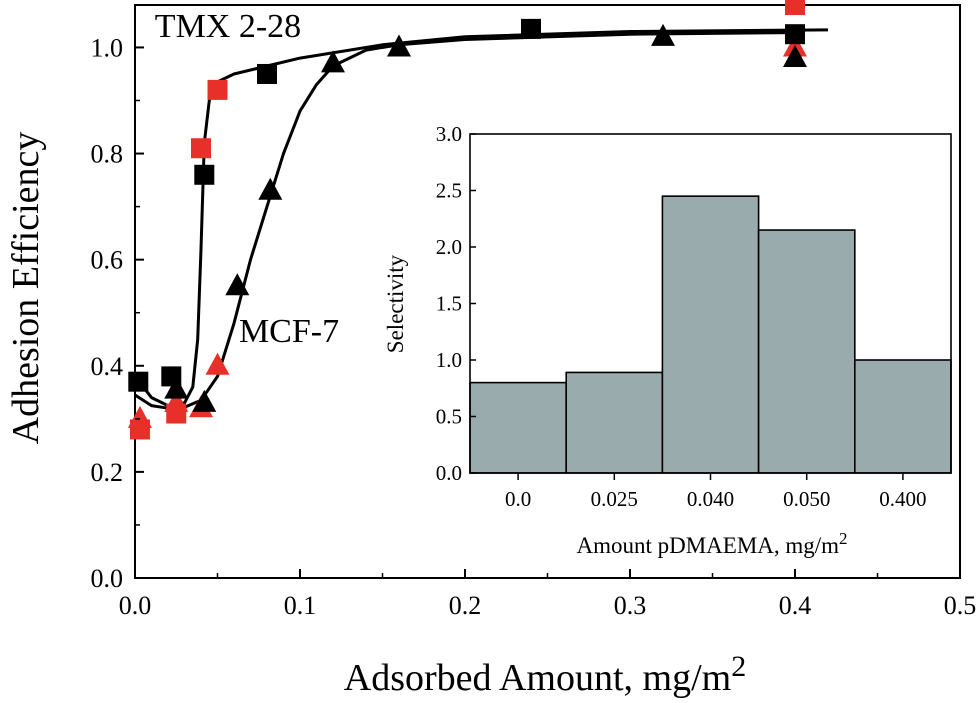  Describe the element at coordinates (545, 674) in the screenshot. I see `main-x-axis-title: Adsorbed Amount, mg/m2` at that location.